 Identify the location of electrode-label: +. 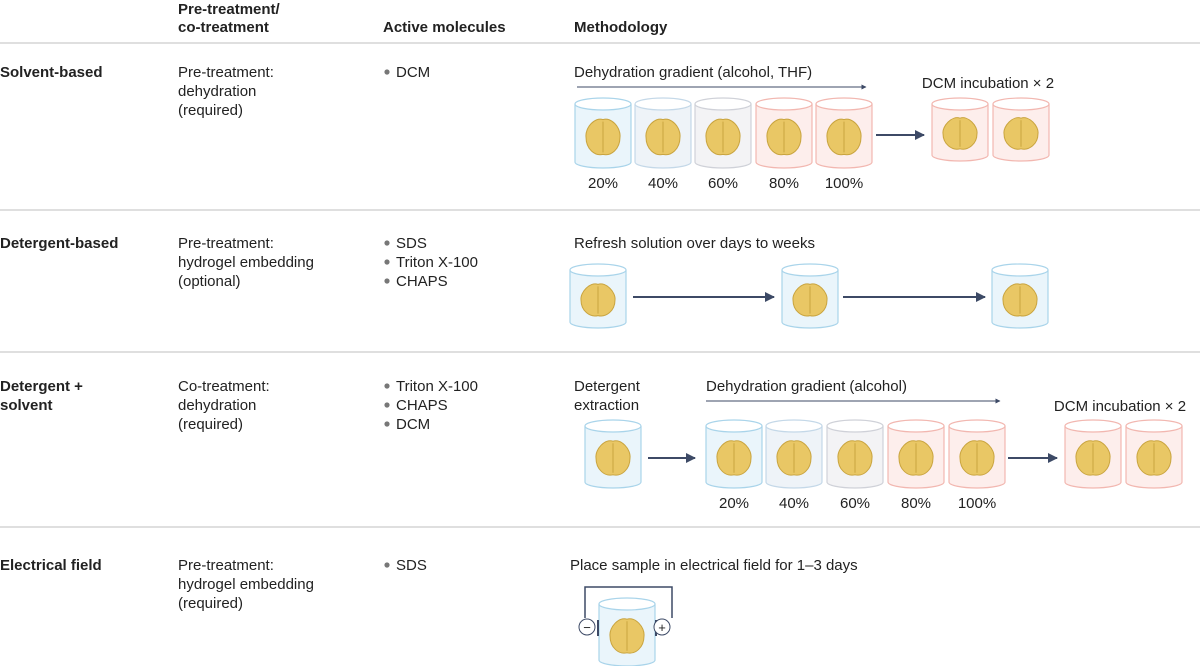
(662, 627).